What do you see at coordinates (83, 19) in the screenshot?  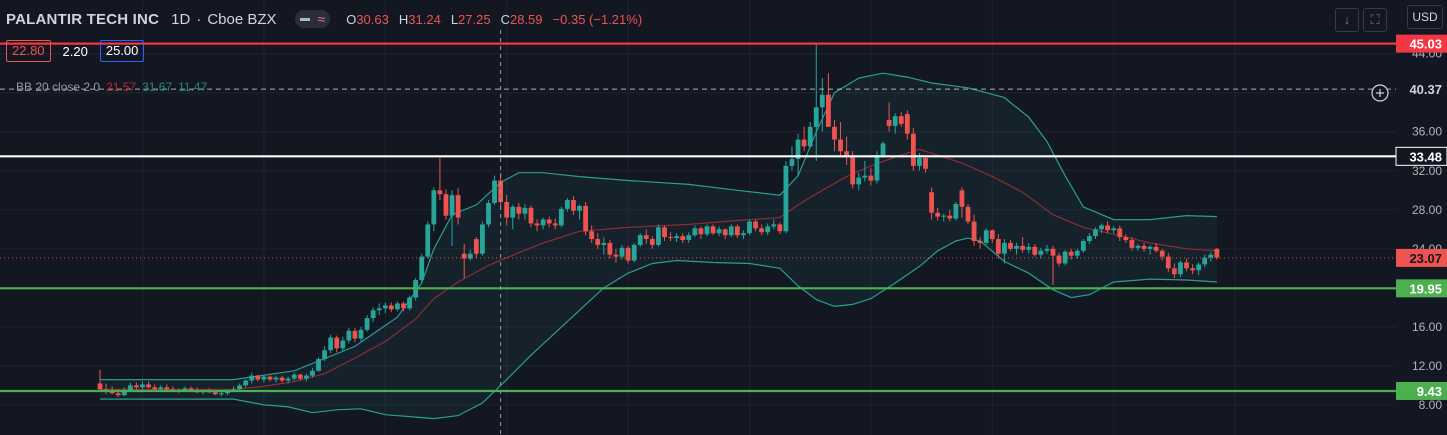 I see `symbol-name: PALANTIR TECH INC` at bounding box center [83, 19].